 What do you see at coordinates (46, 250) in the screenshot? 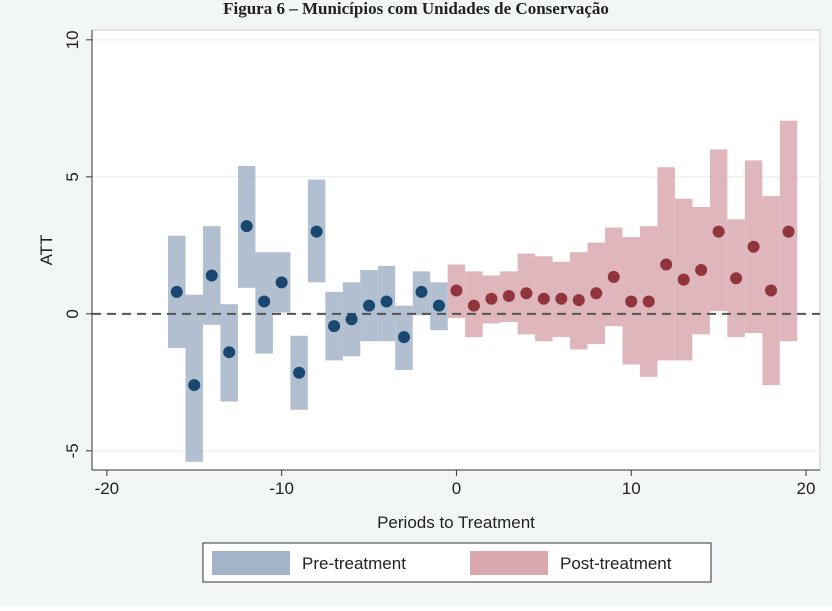
I see `y-axis-label: ATT` at bounding box center [46, 250].